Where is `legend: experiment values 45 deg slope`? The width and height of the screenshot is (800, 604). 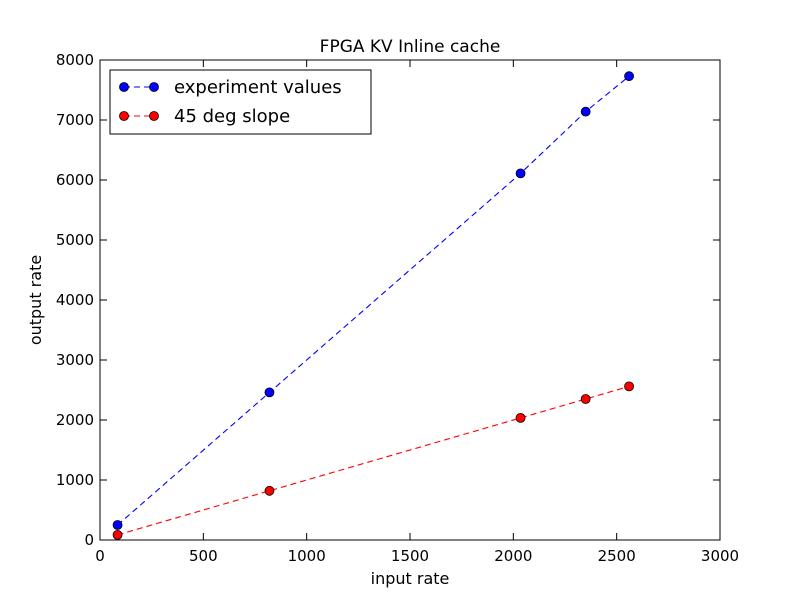
legend: experiment values 45 deg slope is located at coordinates (240, 102).